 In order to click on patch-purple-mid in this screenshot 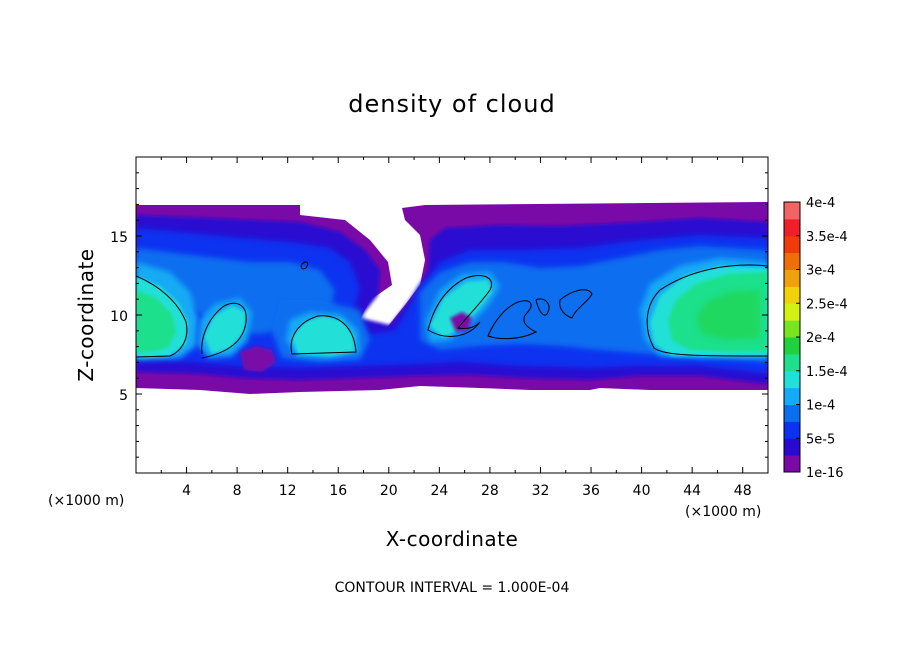, I will do `click(258, 359)`.